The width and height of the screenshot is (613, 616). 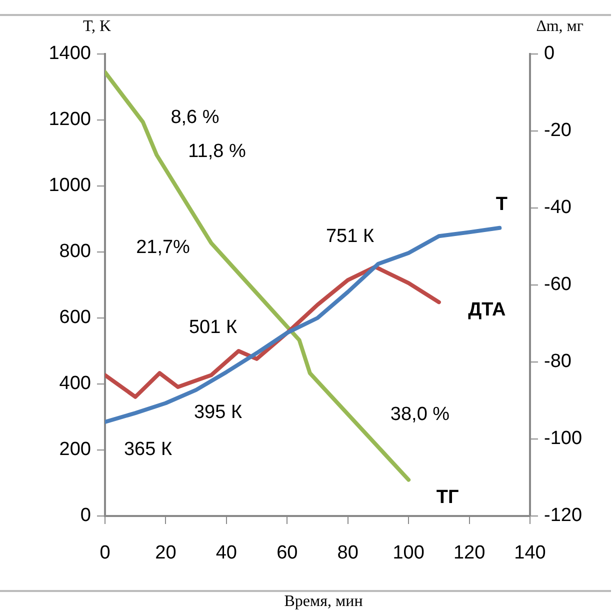 I want to click on y-tick-label: 0, so click(x=85, y=515).